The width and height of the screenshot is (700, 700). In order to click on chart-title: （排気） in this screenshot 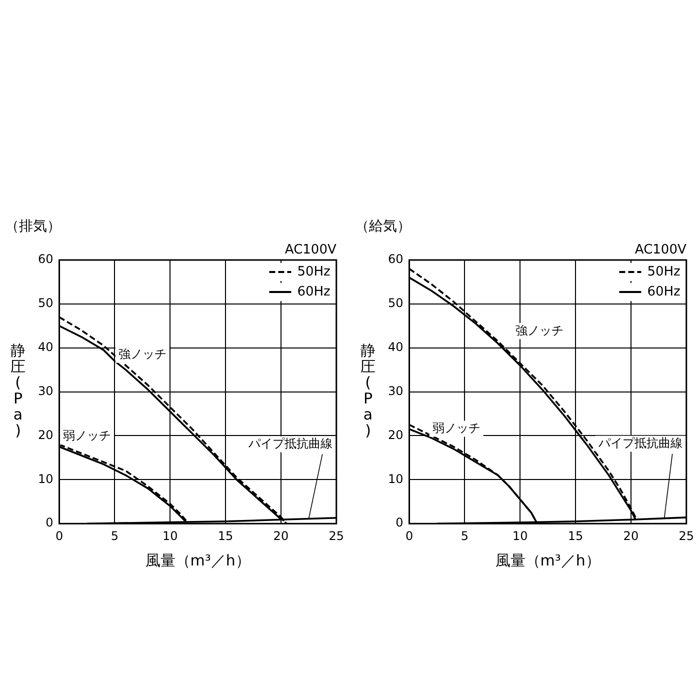, I will do `click(33, 226)`.